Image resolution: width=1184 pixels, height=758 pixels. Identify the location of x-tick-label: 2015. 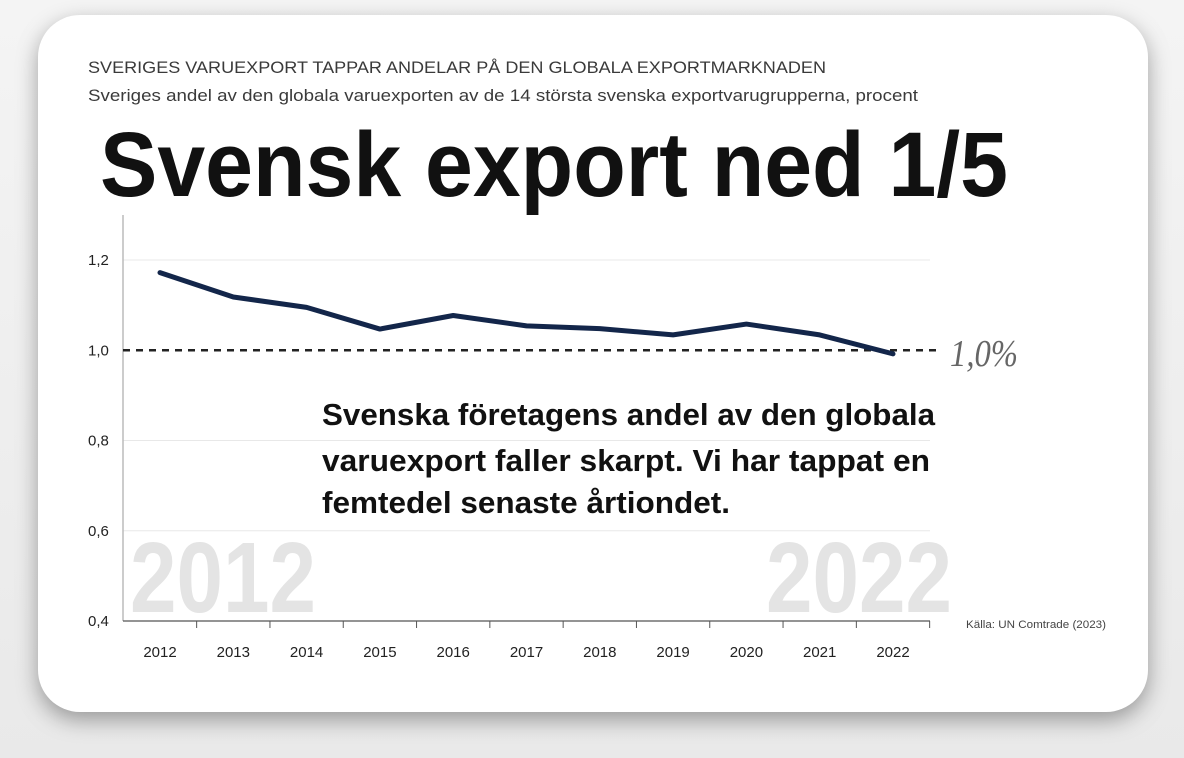
(379, 652).